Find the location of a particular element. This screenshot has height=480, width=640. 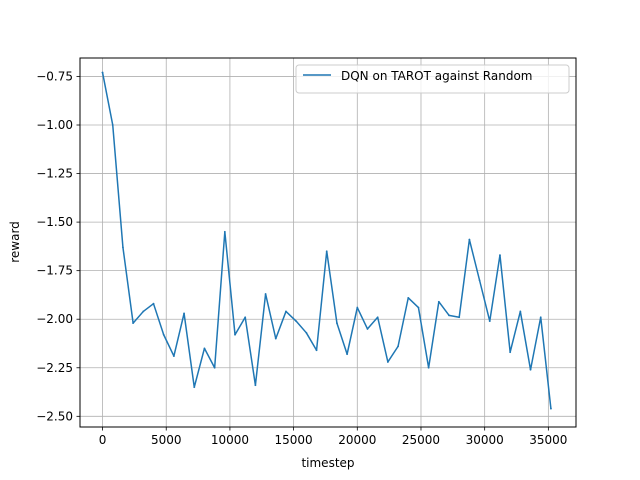

y-tick-label: −0.75 is located at coordinates (54, 76).